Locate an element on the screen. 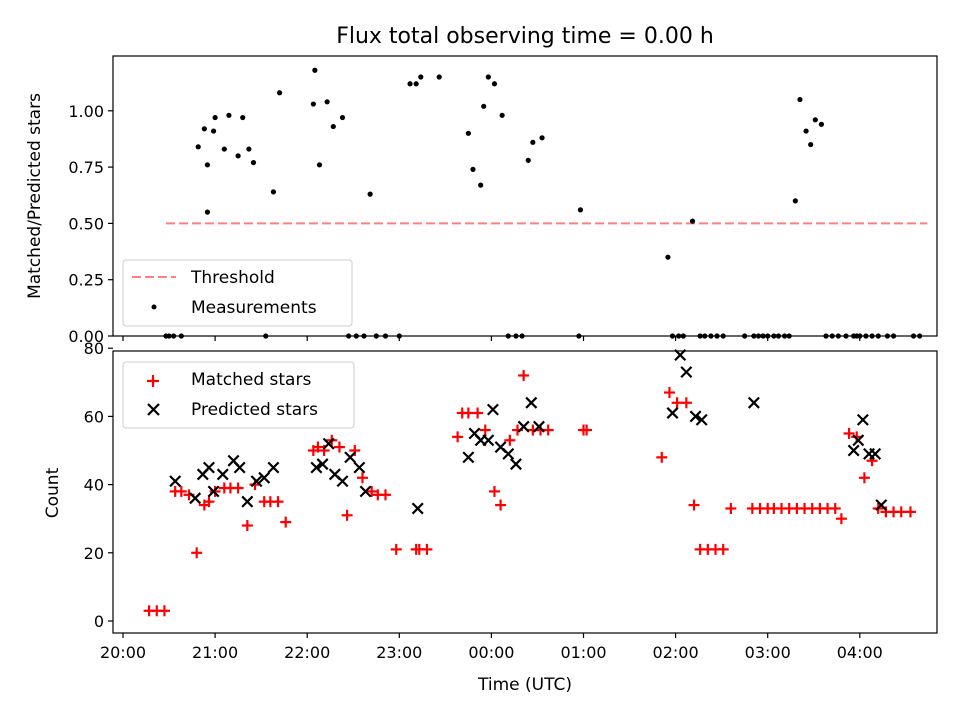 The width and height of the screenshot is (960, 720). top-title: Flux total observing time = 0.00 h is located at coordinates (525, 36).